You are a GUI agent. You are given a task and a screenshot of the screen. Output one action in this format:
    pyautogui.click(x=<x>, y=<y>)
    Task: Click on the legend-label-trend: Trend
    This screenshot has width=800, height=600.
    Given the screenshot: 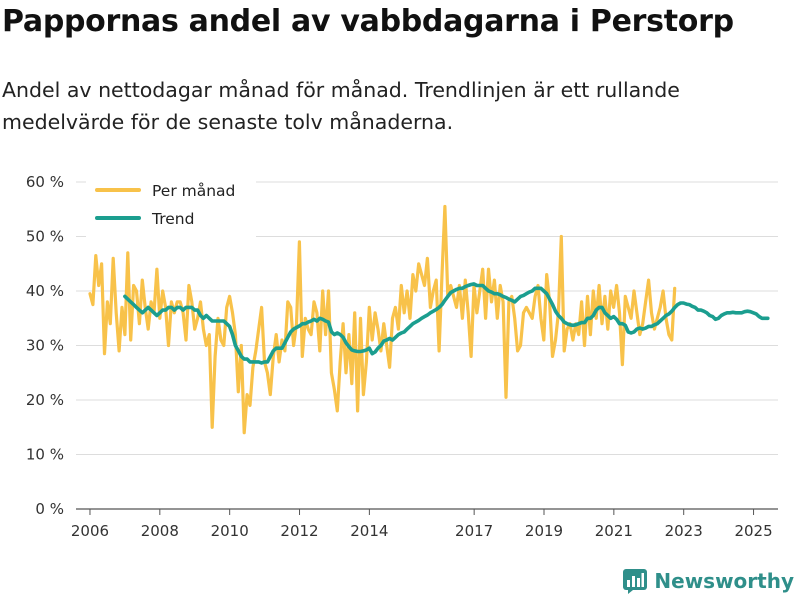 What is the action you would take?
    pyautogui.click(x=172, y=219)
    